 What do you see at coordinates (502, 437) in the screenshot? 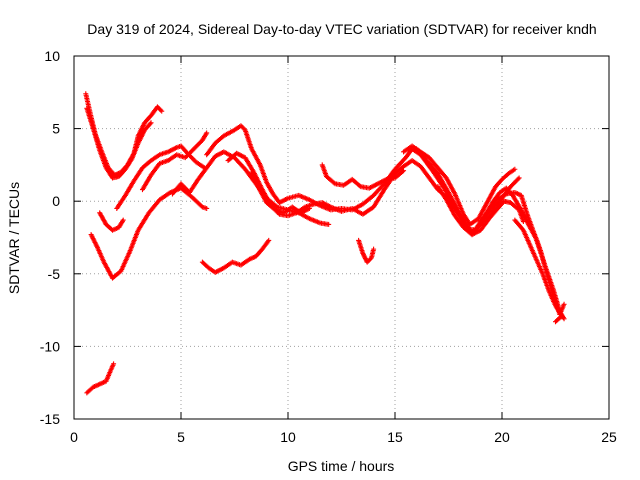
I see `x-tick-label: 20` at bounding box center [502, 437].